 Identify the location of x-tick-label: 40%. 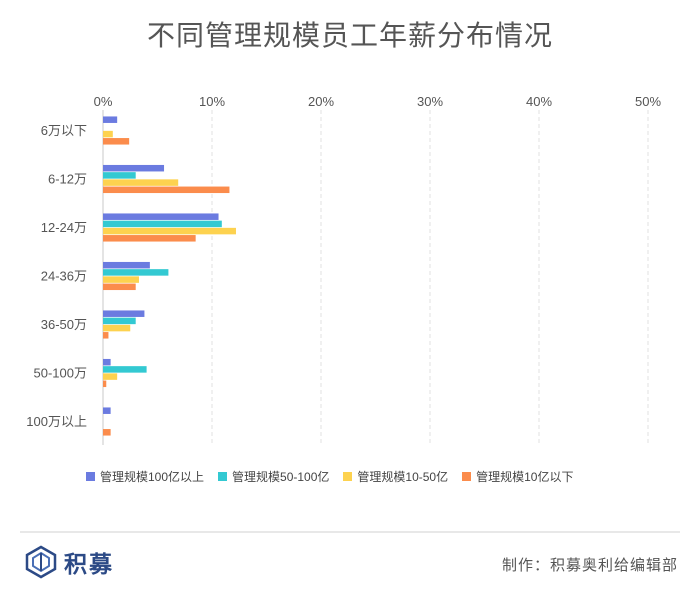
(539, 101).